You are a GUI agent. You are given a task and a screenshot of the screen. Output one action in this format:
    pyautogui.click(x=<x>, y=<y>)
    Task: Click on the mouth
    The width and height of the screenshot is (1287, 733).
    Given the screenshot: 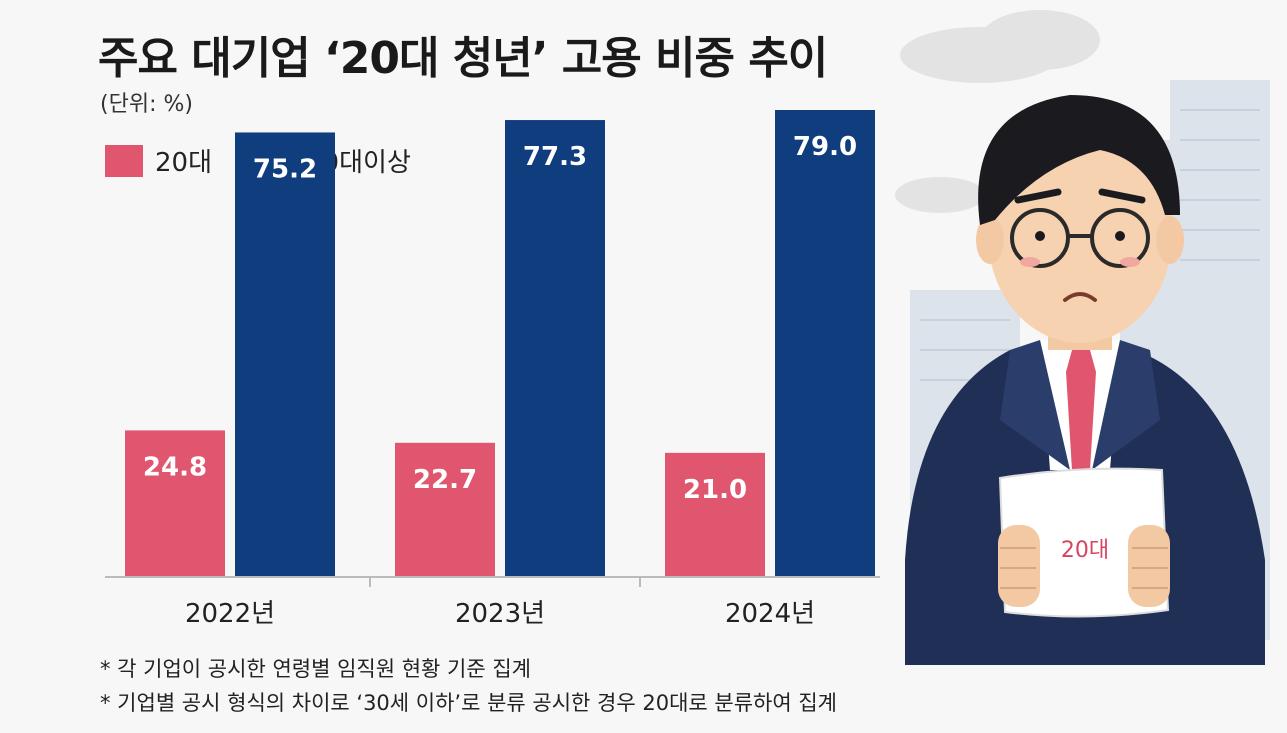 What is the action you would take?
    pyautogui.click(x=1080, y=297)
    